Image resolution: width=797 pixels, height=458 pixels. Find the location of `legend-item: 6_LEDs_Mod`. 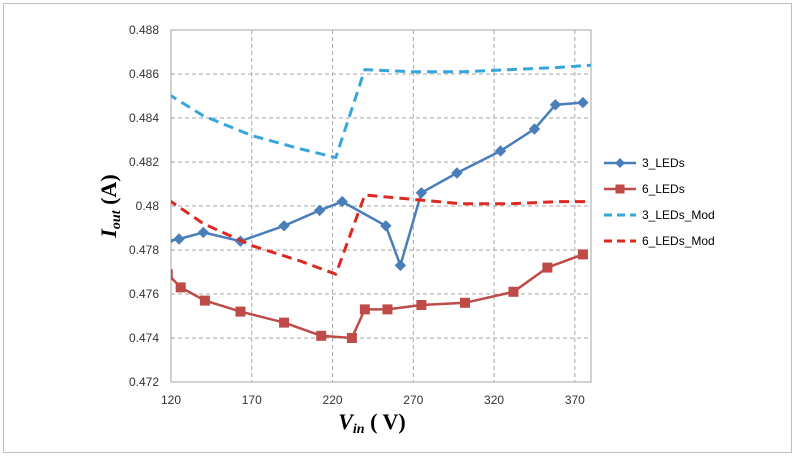

legend-item: 6_LEDs_Mod is located at coordinates (659, 241).